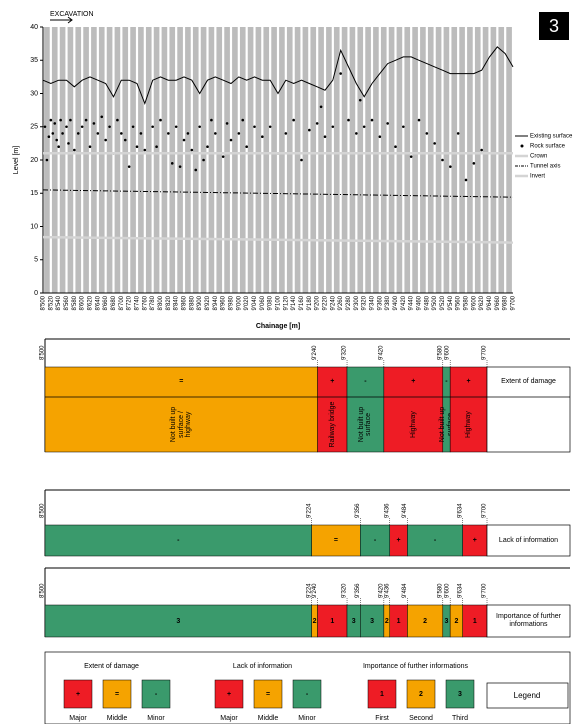 This screenshot has width=578, height=724. Describe the element at coordinates (255, 302) in the screenshot. I see `x-tick-label: 9'040` at that location.